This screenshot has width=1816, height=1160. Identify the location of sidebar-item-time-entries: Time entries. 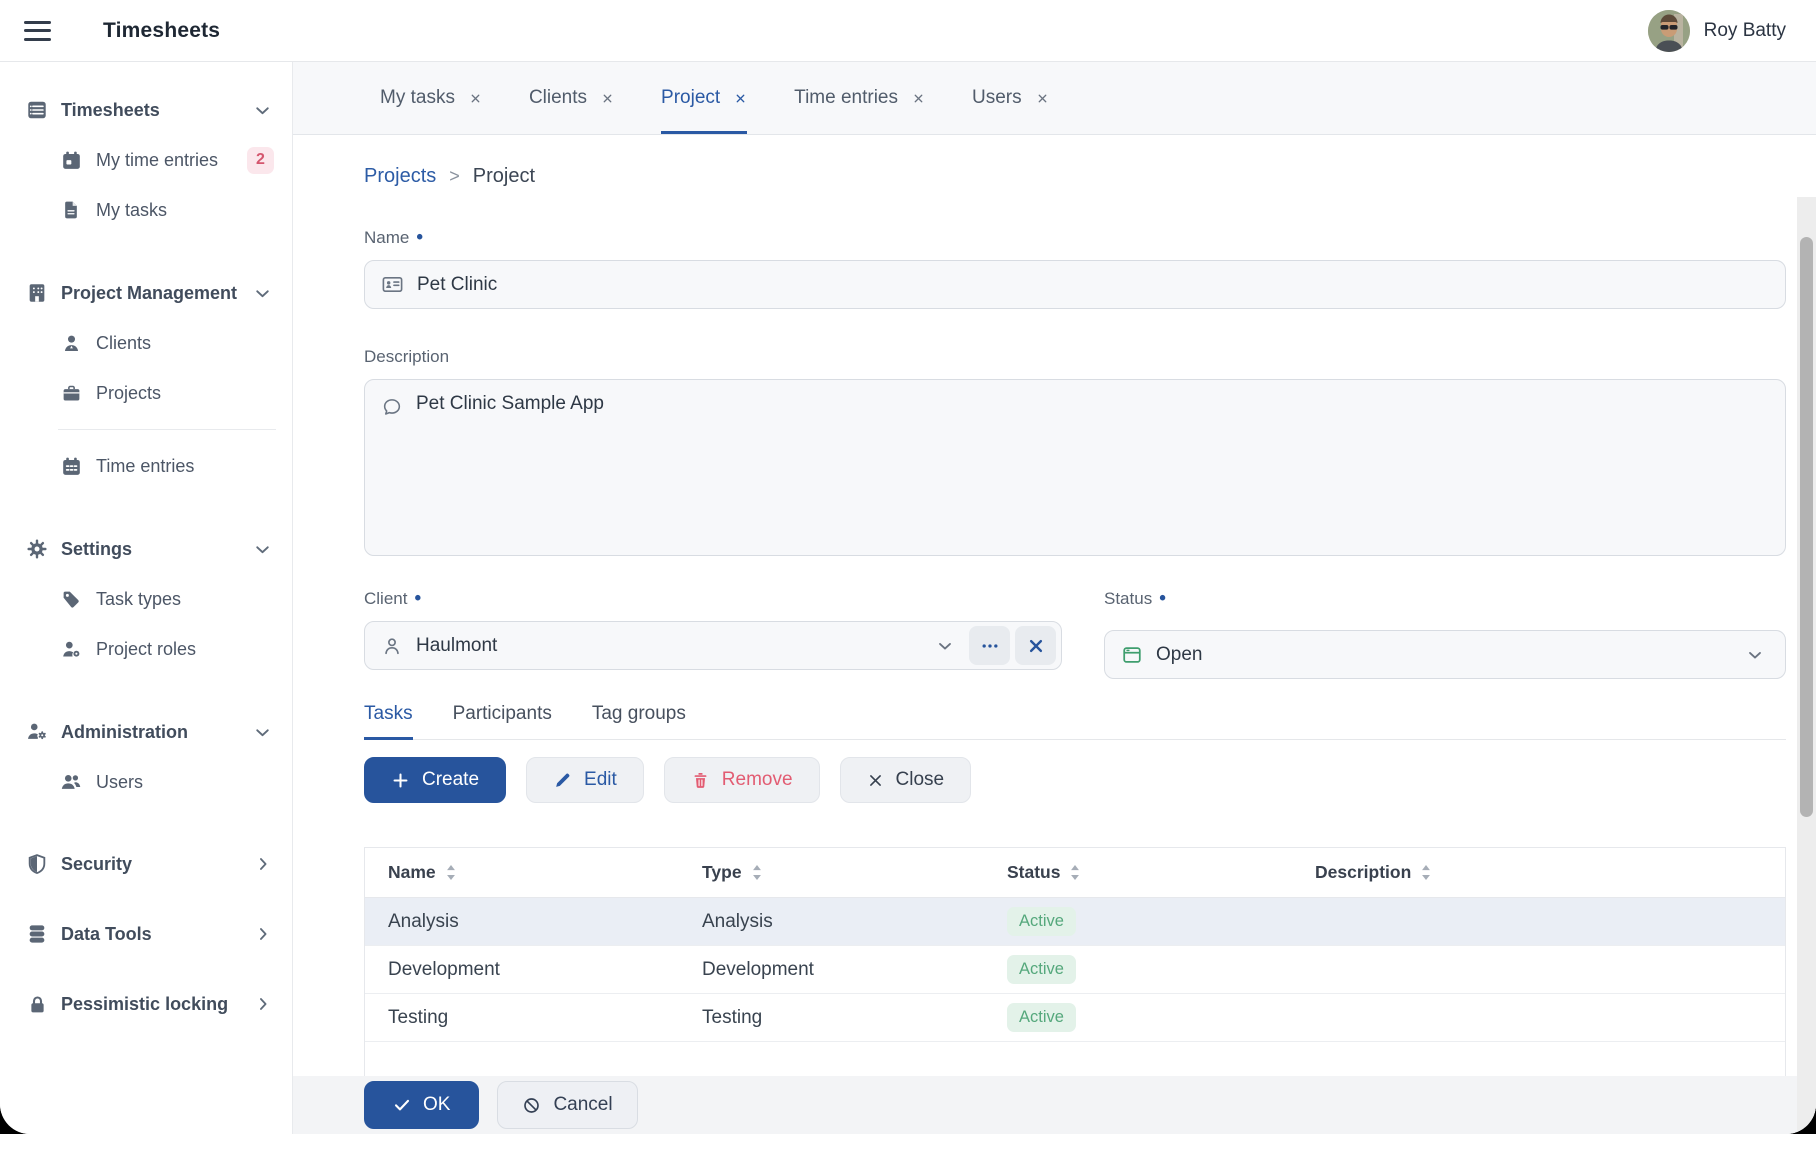
(146, 466).